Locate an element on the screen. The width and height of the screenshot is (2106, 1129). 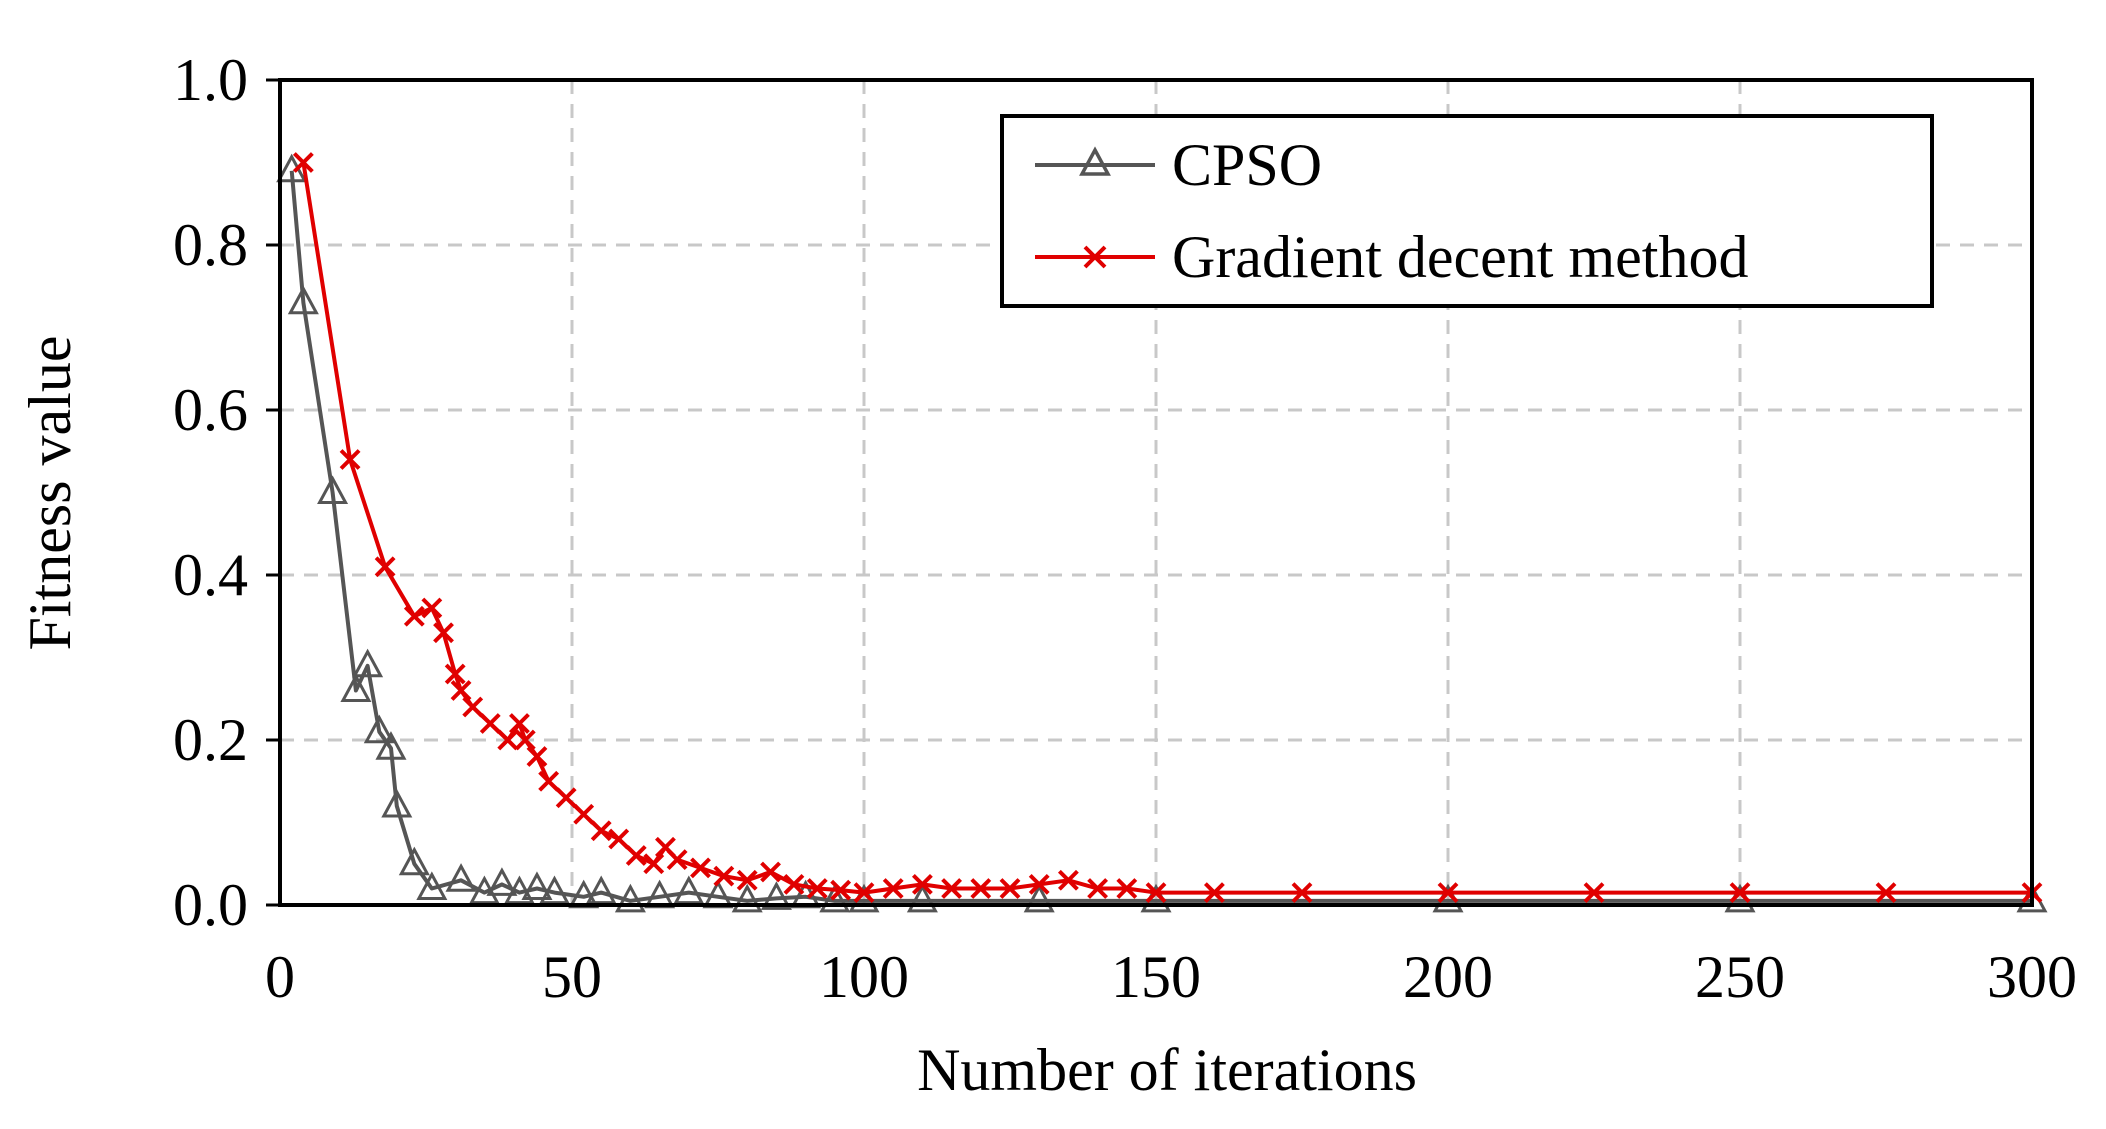
legend-marker-cpso is located at coordinates (1095, 161).